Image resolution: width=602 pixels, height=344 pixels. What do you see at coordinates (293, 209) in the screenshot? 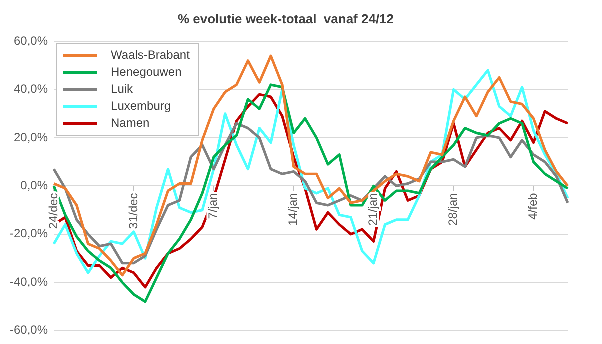
I see `x-tick-label: 14/jan` at bounding box center [293, 209].